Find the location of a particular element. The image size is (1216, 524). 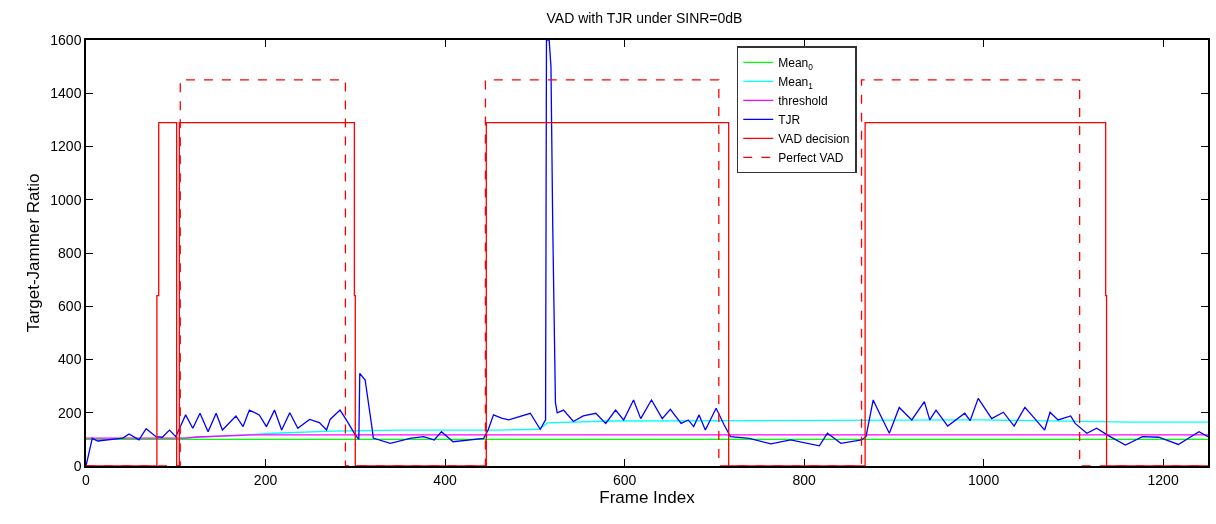

legend-label: Perfect VAD is located at coordinates (811, 158).